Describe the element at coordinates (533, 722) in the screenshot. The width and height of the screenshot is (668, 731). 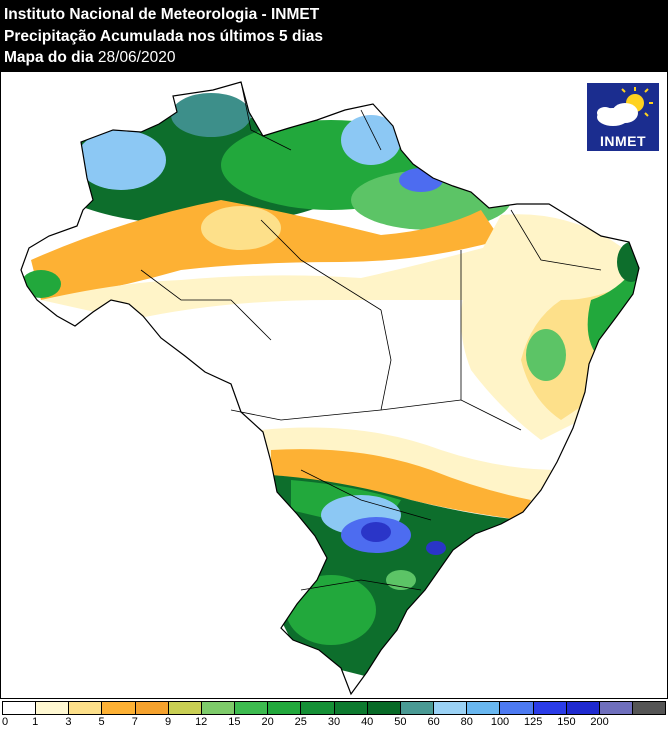
I see `legend-tick-label: 125` at that location.